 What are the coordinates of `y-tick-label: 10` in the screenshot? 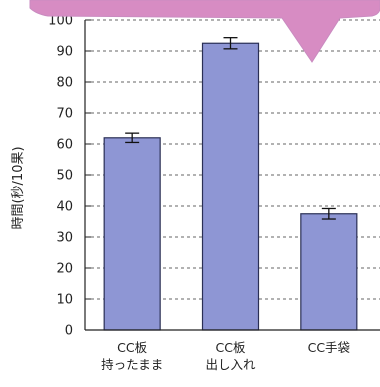 It's located at (64, 300).